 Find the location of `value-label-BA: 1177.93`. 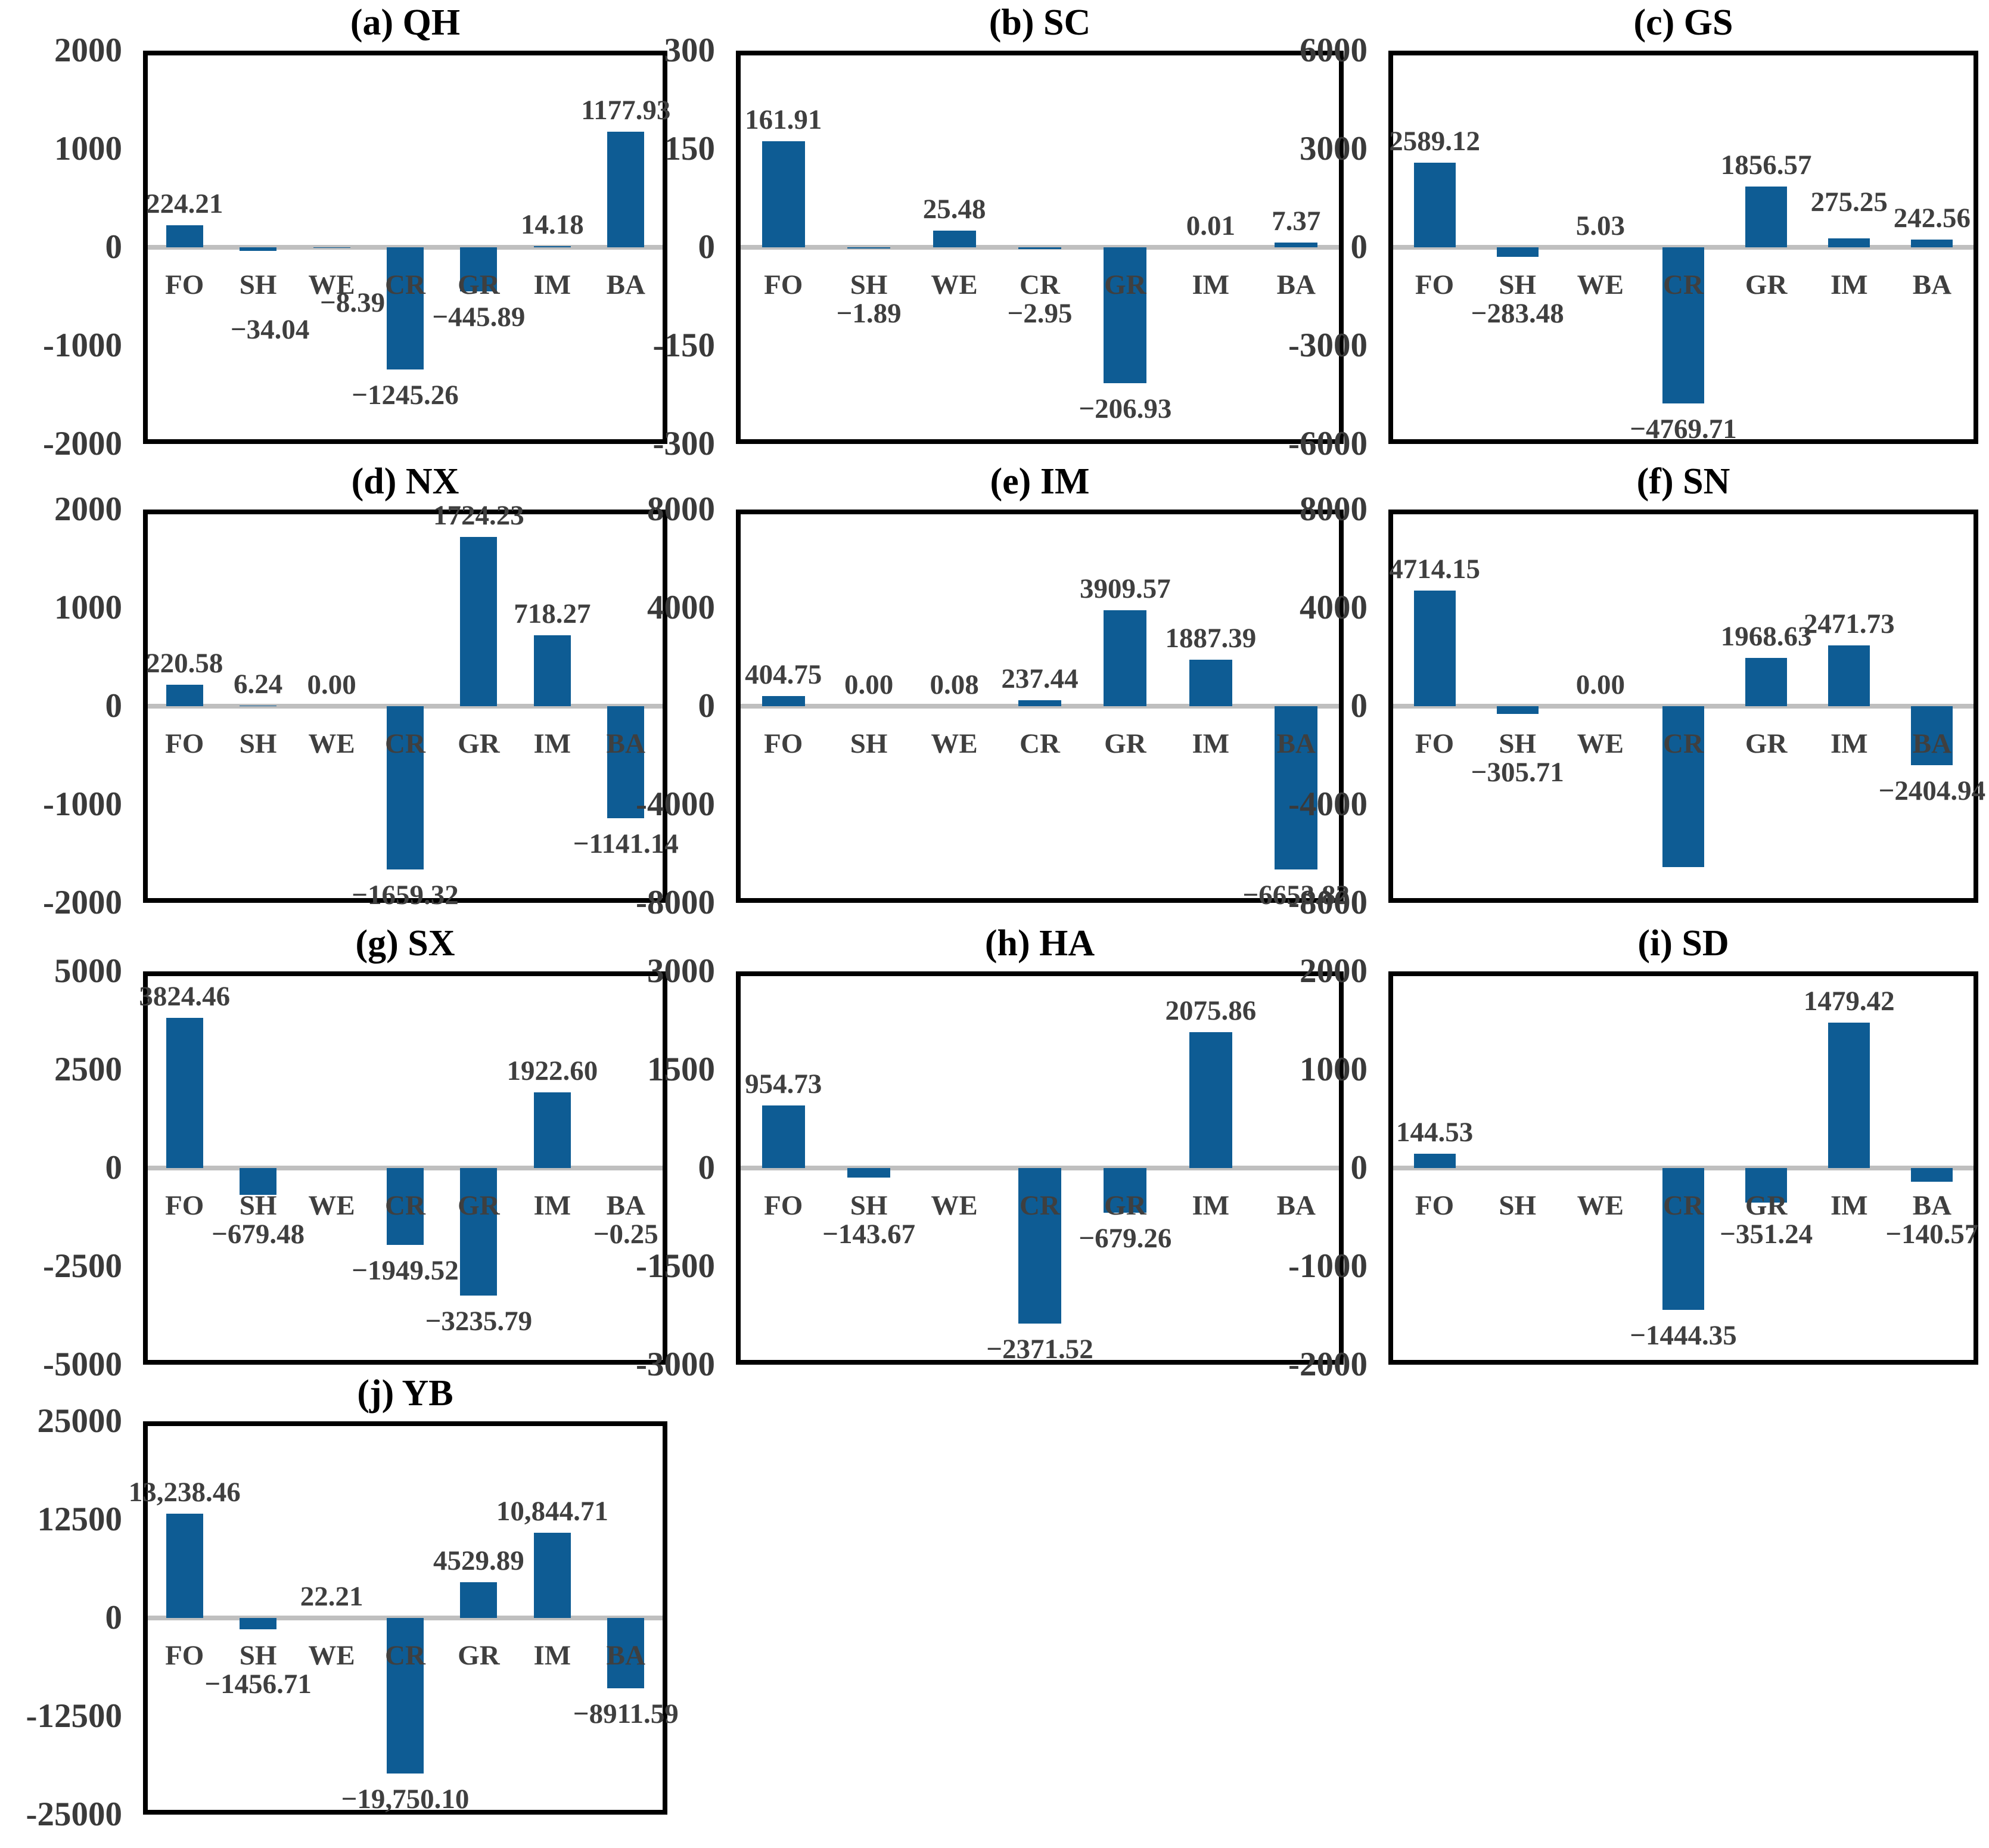

value-label-BA: 1177.93 is located at coordinates (626, 110).